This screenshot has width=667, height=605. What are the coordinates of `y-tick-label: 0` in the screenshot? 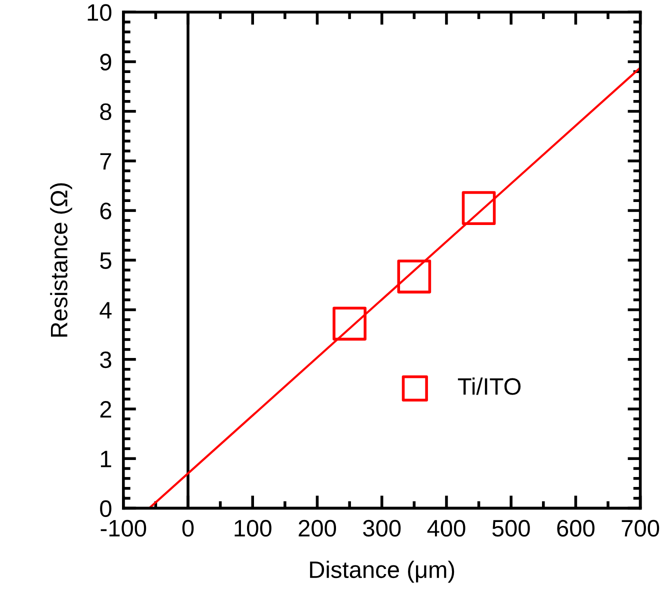 It's located at (106, 508).